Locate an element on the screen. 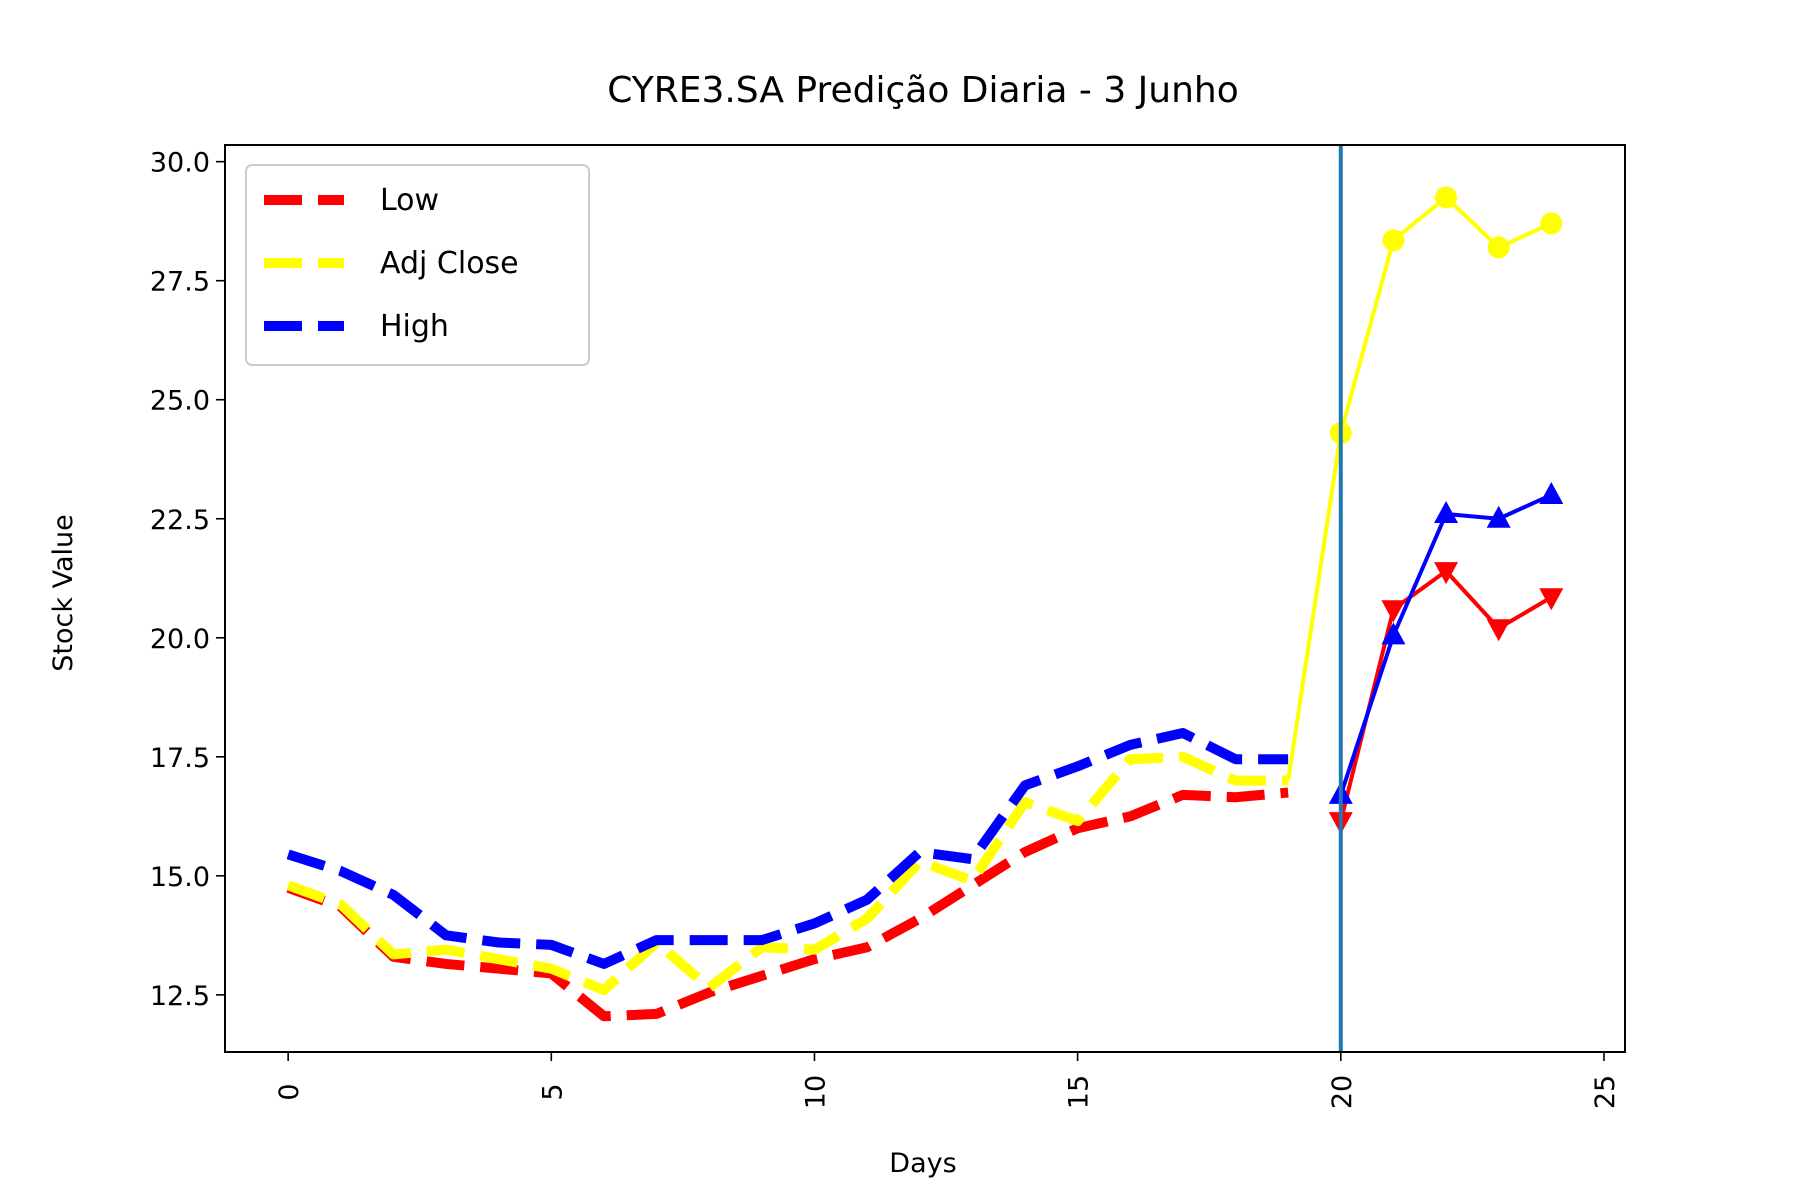 Image resolution: width=1800 pixels, height=1200 pixels. y-axis-label: Stock Value is located at coordinates (63, 592).